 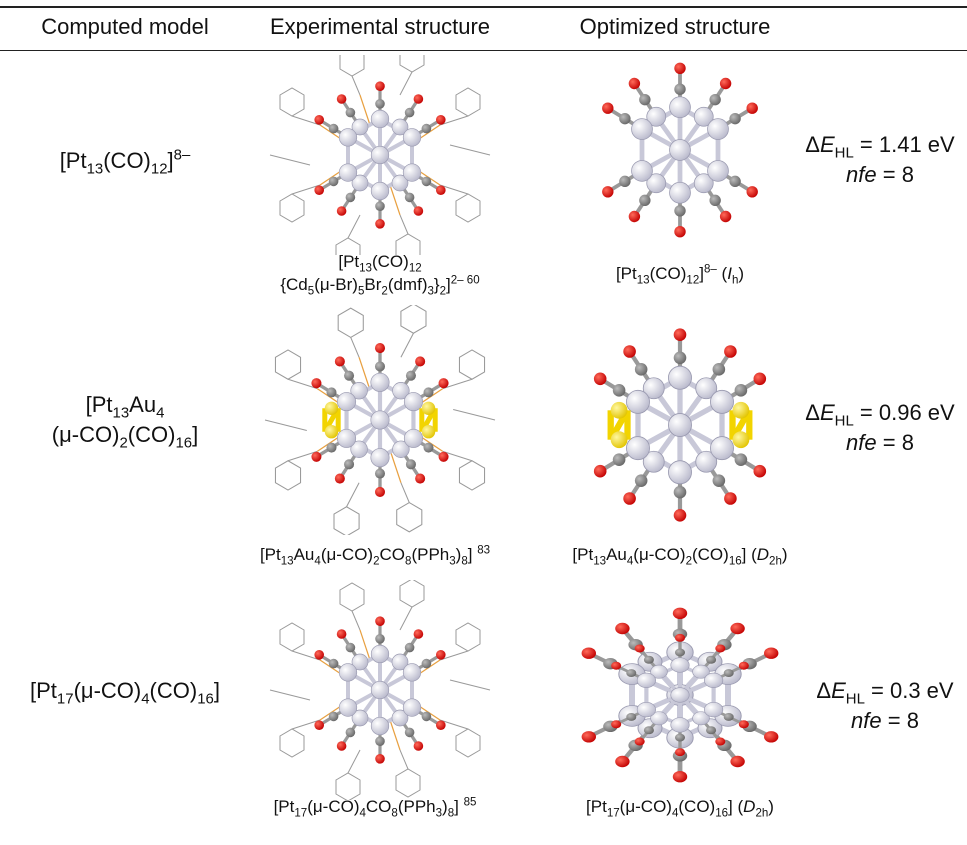 What do you see at coordinates (436, 284) in the screenshot?
I see `text-segment: }` at bounding box center [436, 284].